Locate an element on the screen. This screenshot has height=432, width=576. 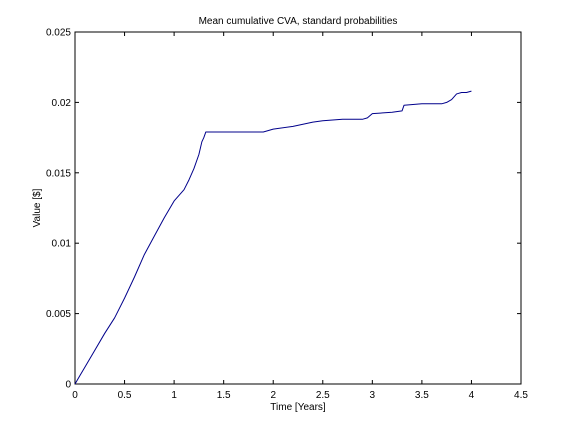
y-tick-label: 0.015 is located at coordinates (58, 173).